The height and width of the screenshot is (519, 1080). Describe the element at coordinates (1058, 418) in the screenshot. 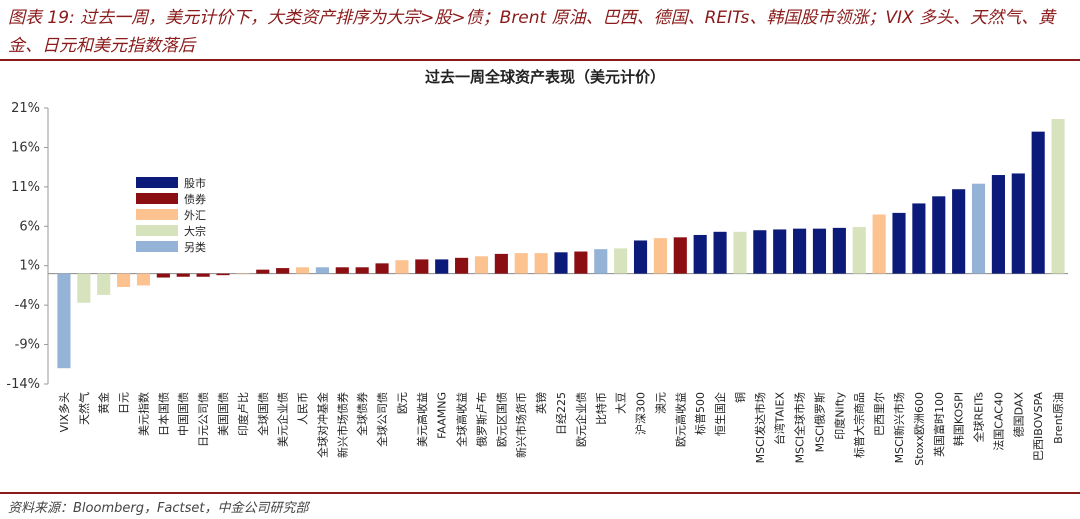

I see `x-tick-label: Brent原油` at that location.